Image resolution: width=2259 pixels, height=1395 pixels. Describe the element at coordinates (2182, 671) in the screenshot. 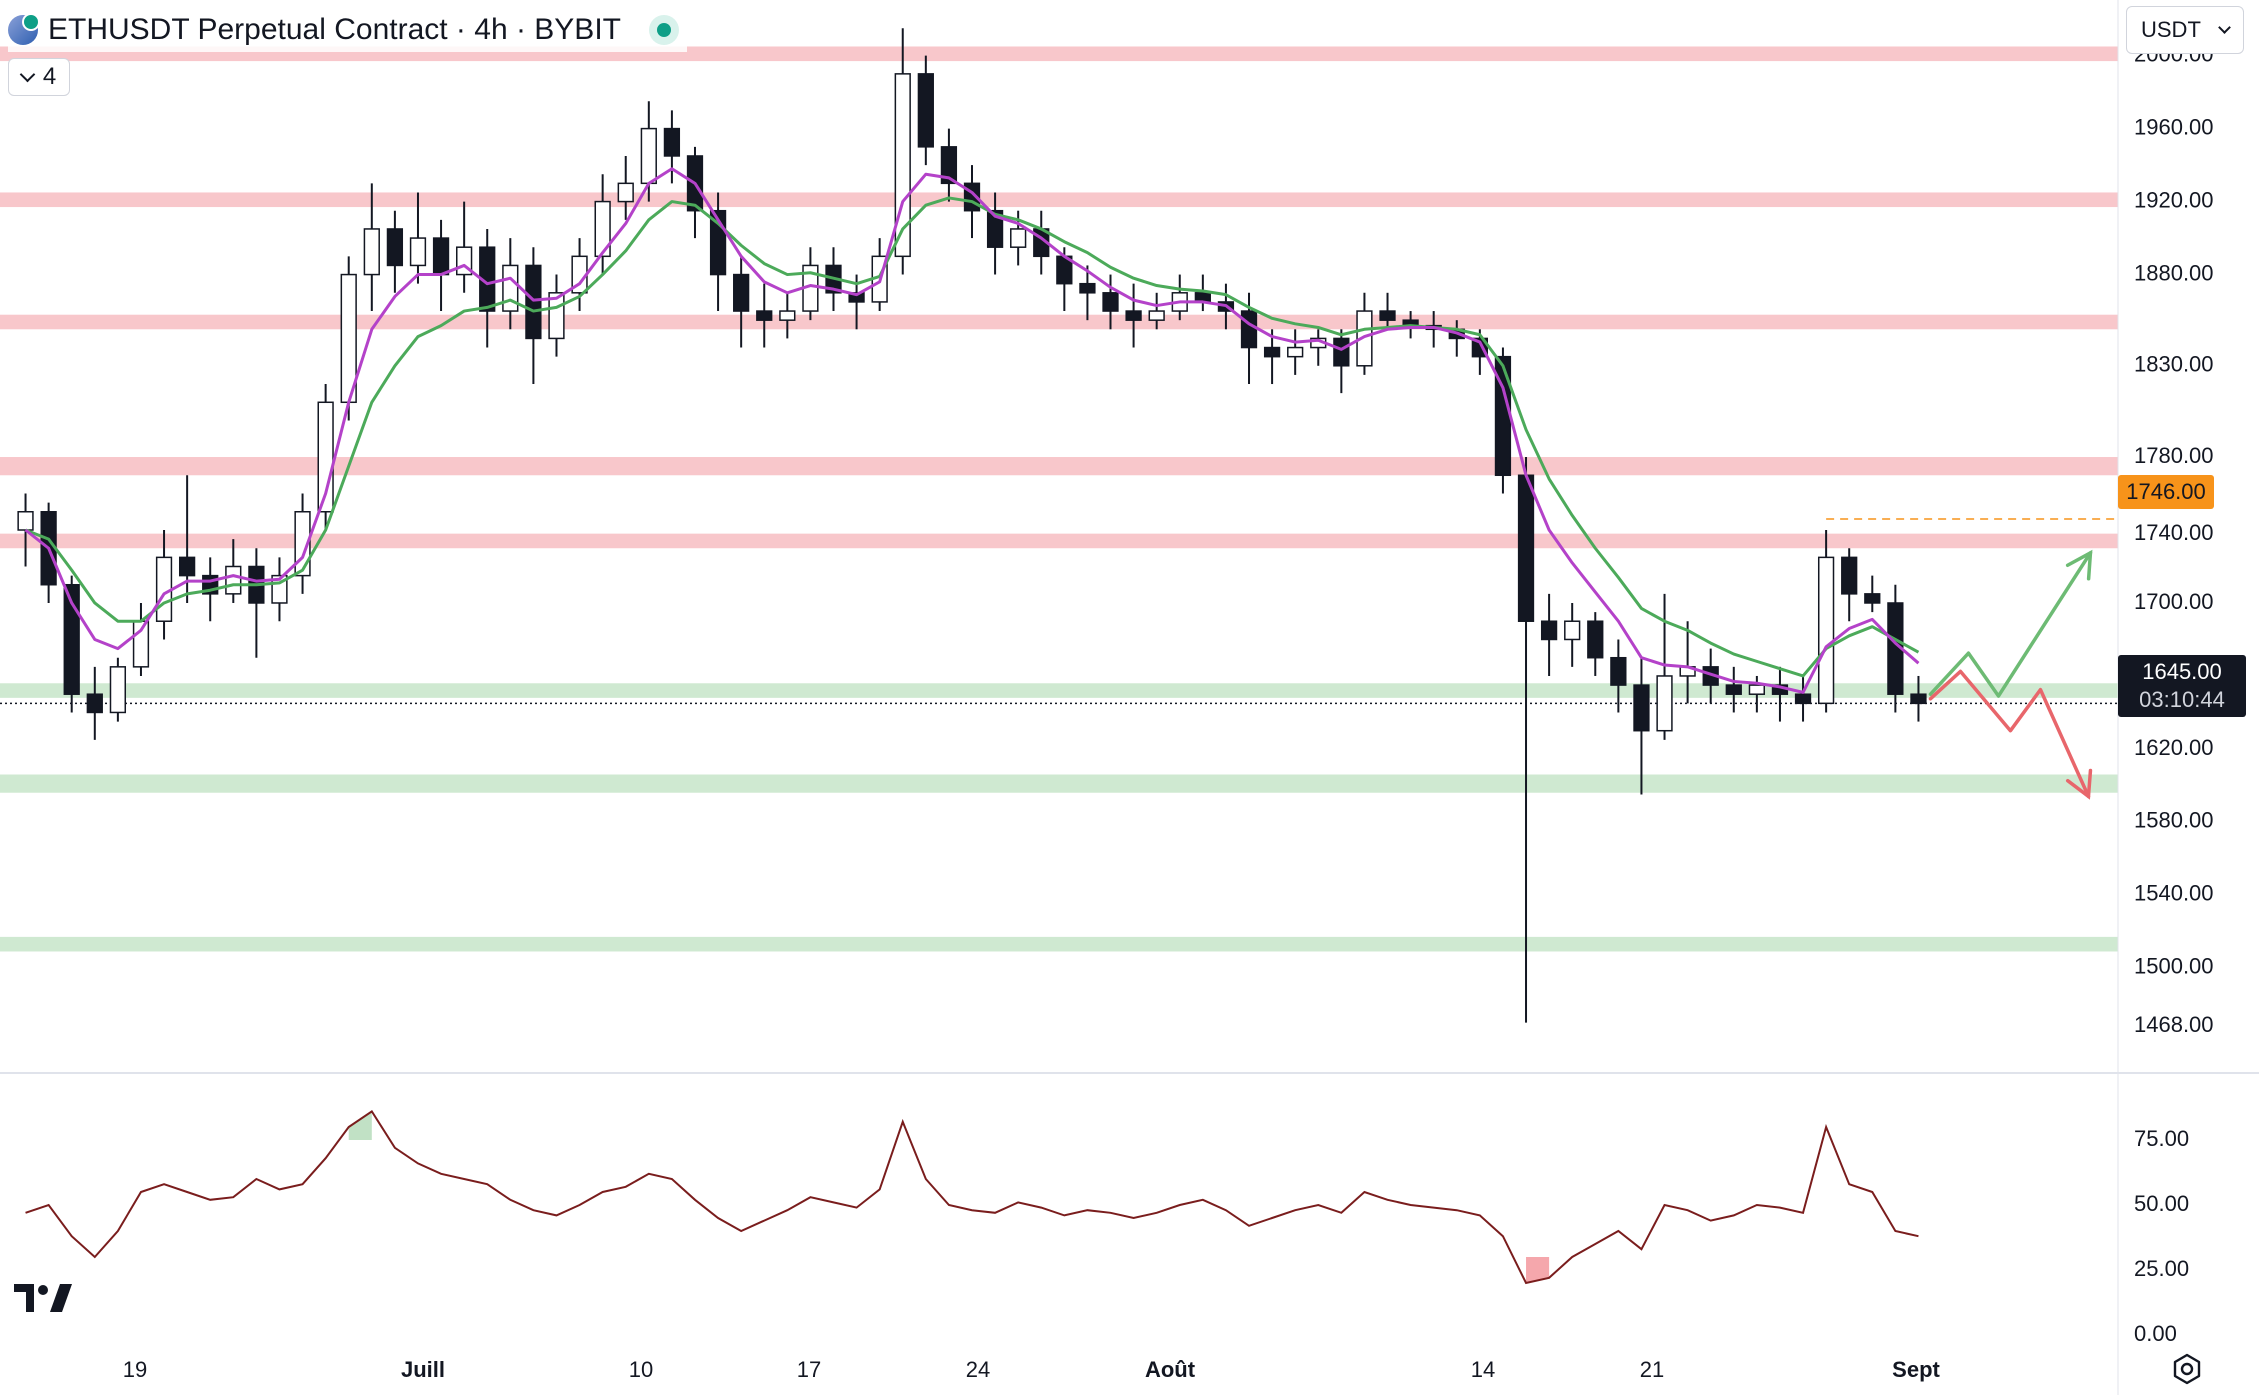

I see `last-price-label: 1645.00` at that location.